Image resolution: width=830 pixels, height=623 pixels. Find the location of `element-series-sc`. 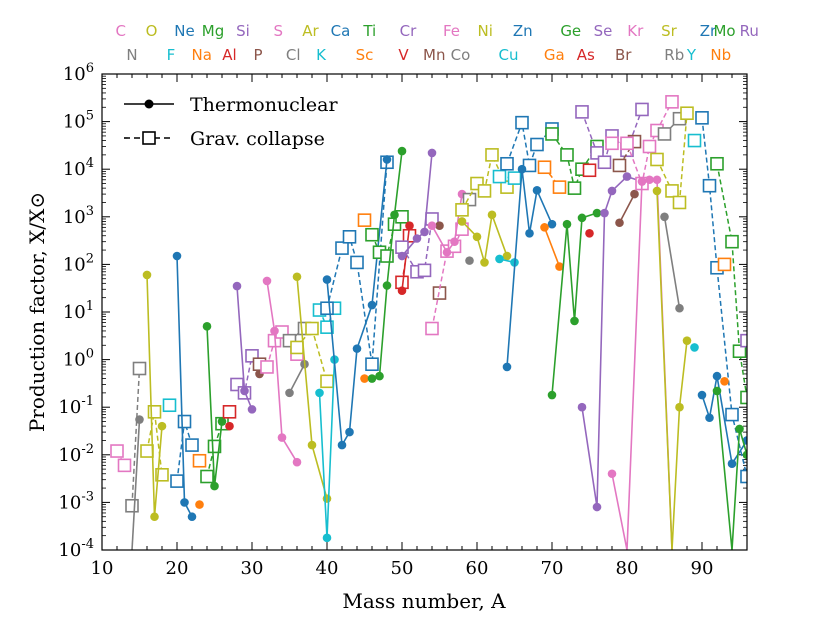

element-series-sc is located at coordinates (364, 298).